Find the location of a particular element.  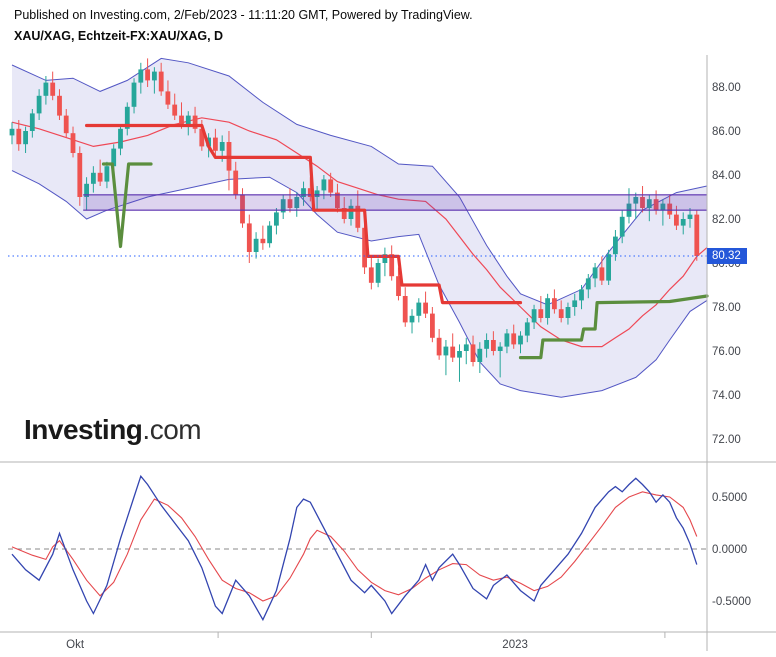

price-axis-label: 78.00 is located at coordinates (726, 308).